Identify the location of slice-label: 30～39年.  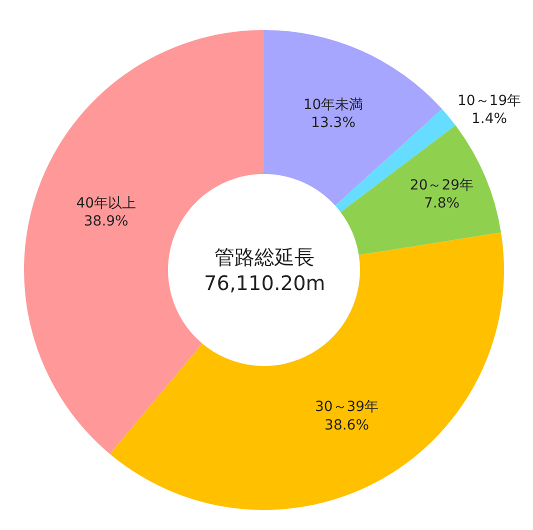
(346, 407).